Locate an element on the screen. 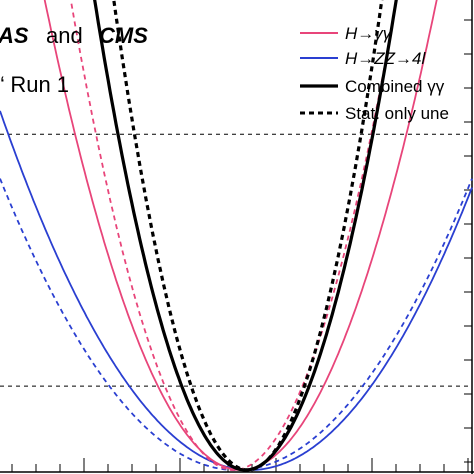 Image resolution: width=474 pixels, height=474 pixels. legend-label-combined: Combined γγ is located at coordinates (395, 86).